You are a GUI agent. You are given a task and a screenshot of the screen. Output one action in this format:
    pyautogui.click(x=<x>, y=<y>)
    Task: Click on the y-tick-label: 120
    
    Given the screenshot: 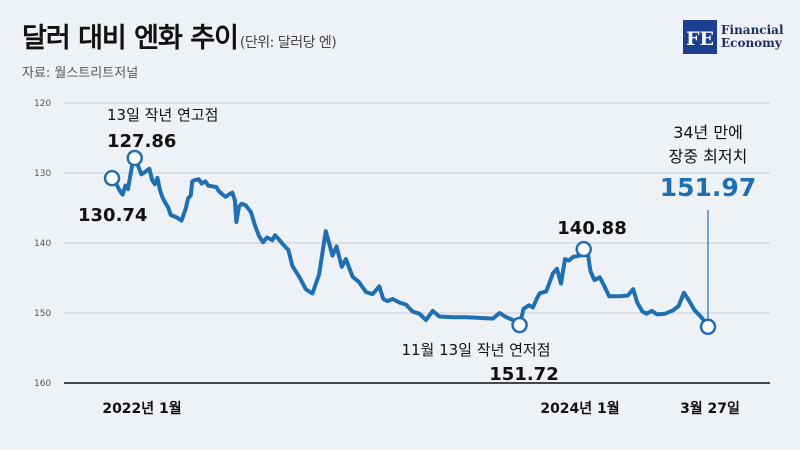 What is the action you would take?
    pyautogui.click(x=42, y=104)
    